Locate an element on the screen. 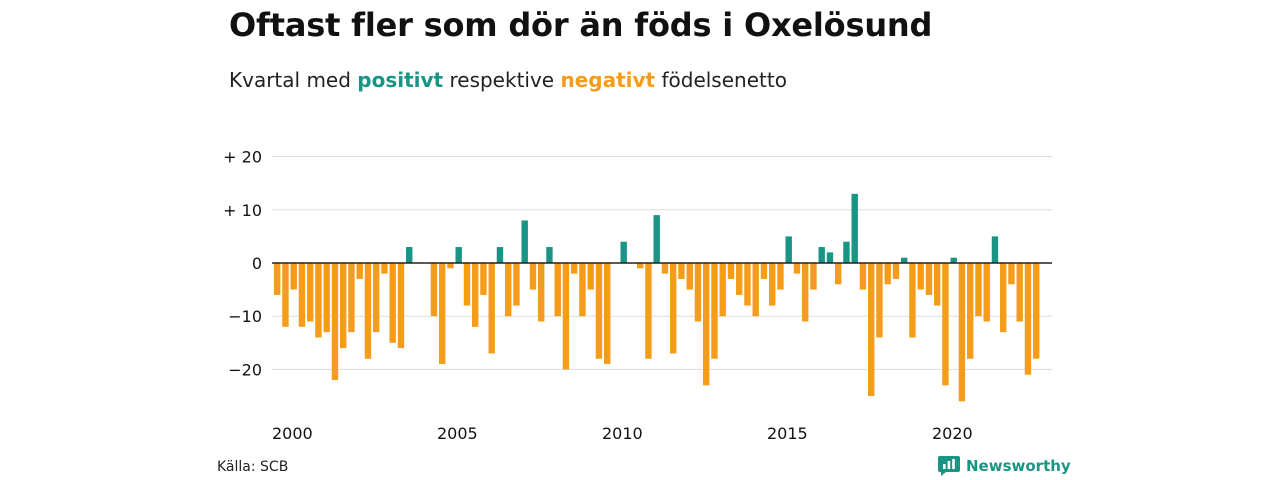 The image size is (1280, 480). x-tick-label: 2010 is located at coordinates (622, 433).